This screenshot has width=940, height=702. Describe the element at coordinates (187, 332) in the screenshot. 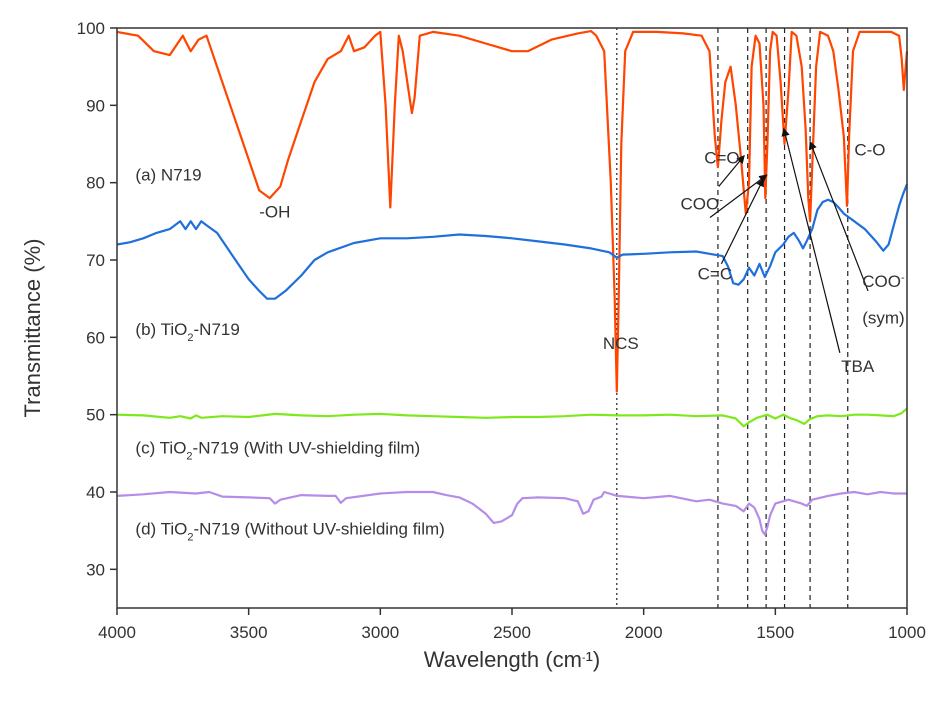

I see `series-label-b: (b) TiO2-N719` at that location.